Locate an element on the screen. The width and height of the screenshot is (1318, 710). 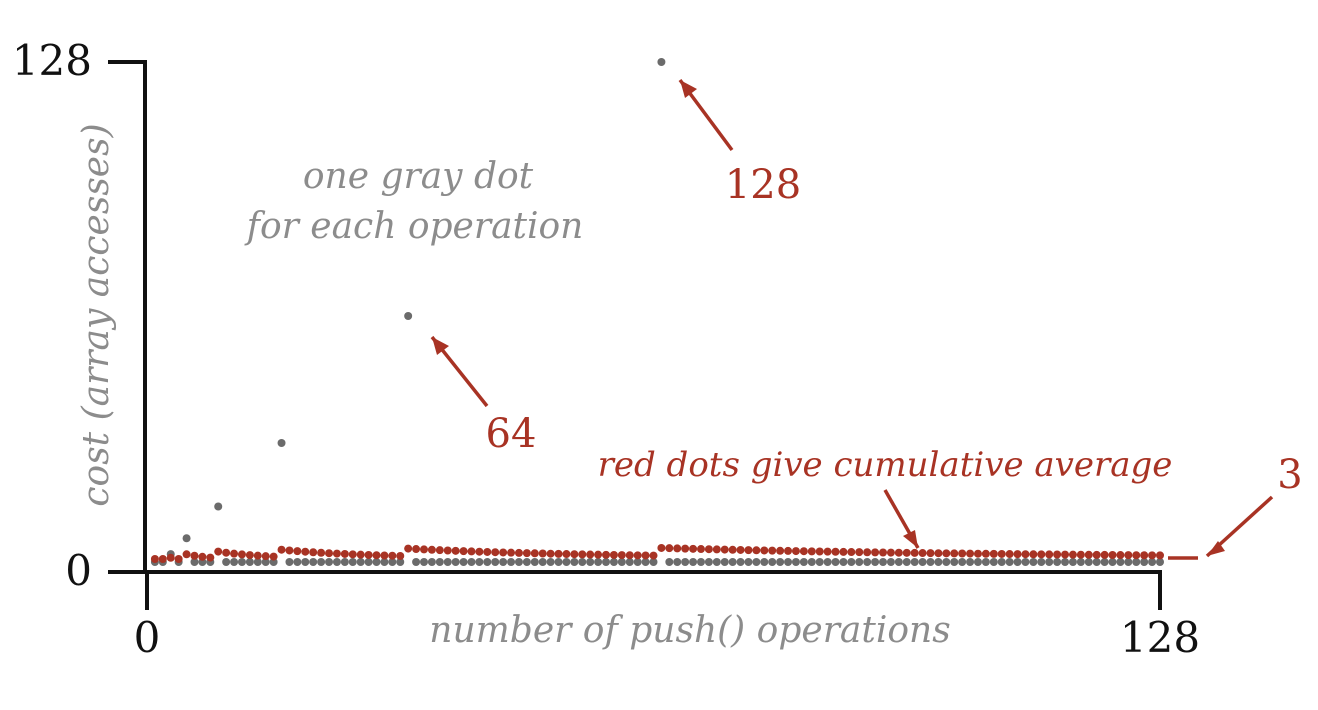
arrow-64-head is located at coordinates (440, 346).